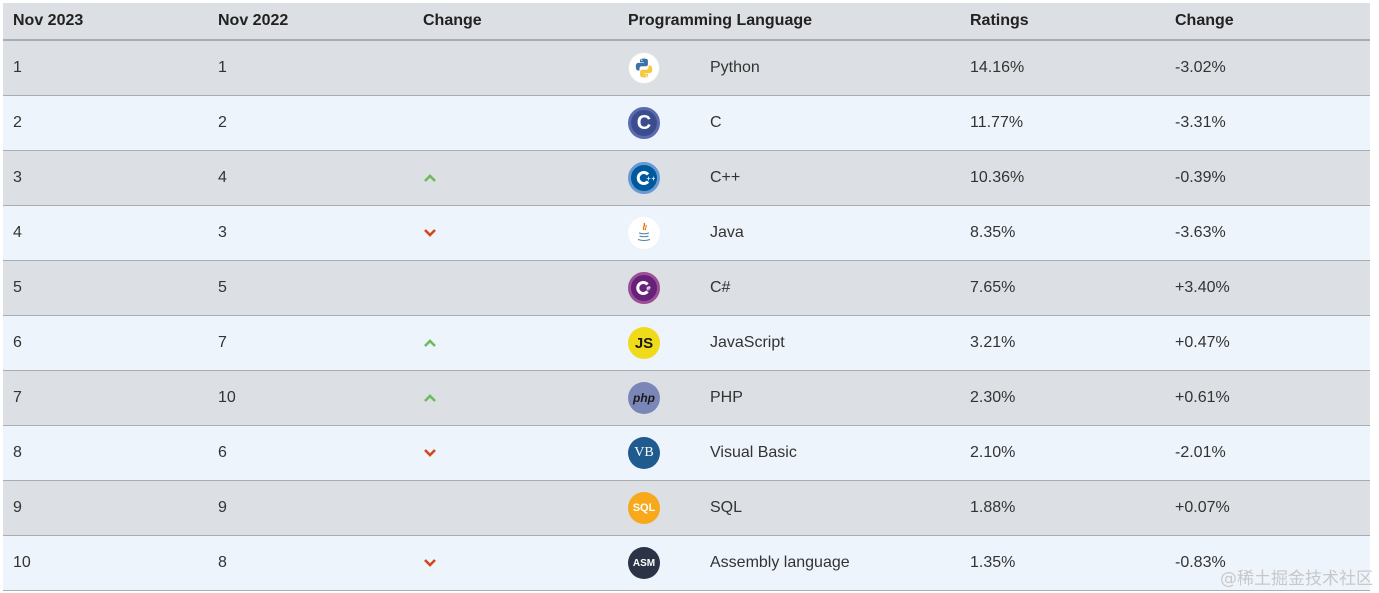  What do you see at coordinates (726, 507) in the screenshot?
I see `language-name: SQL` at bounding box center [726, 507].